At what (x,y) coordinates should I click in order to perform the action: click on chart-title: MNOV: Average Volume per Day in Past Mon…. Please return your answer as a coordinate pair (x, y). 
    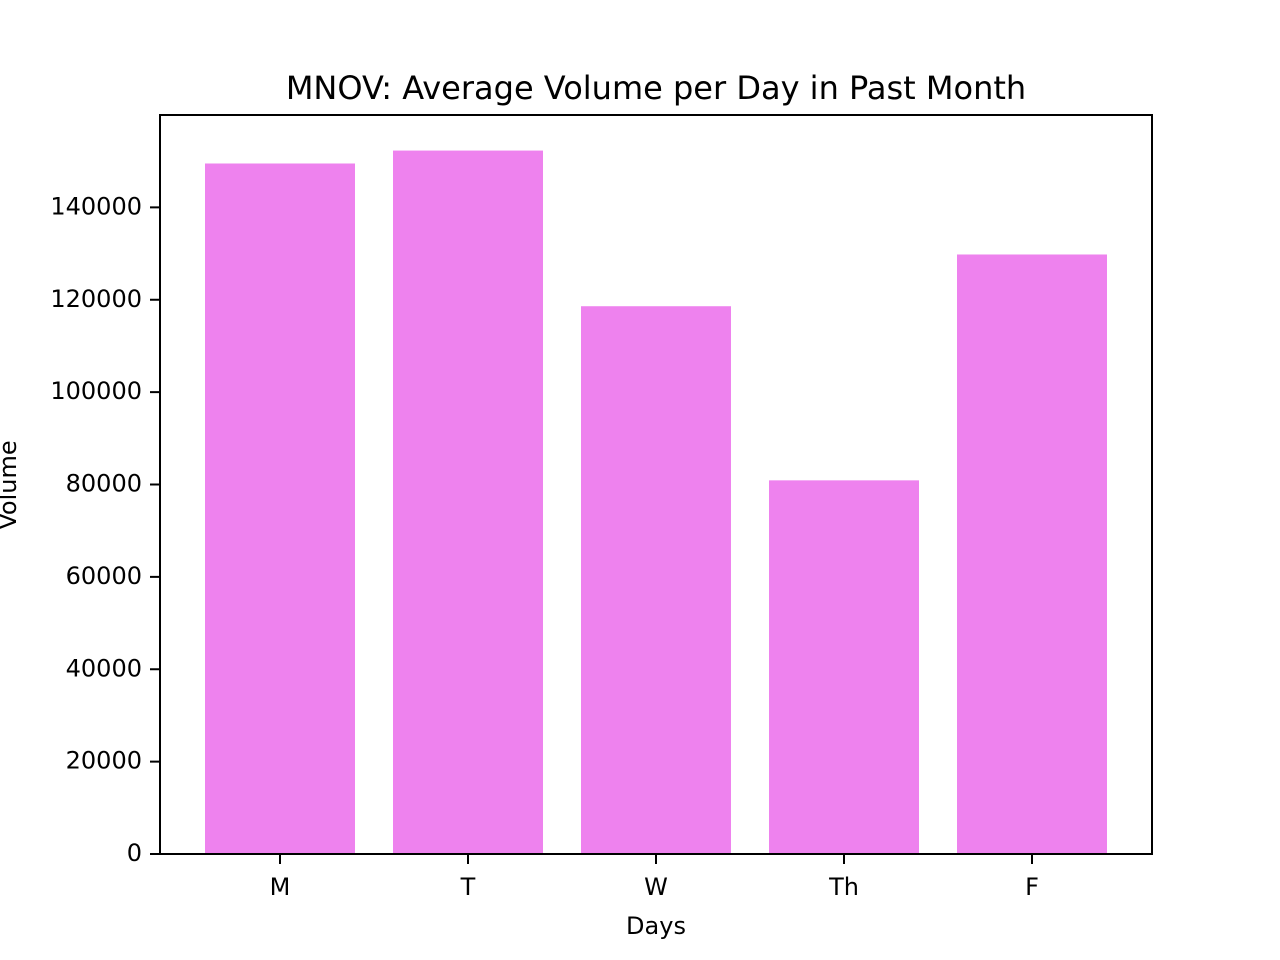
    Looking at the image, I should click on (656, 88).